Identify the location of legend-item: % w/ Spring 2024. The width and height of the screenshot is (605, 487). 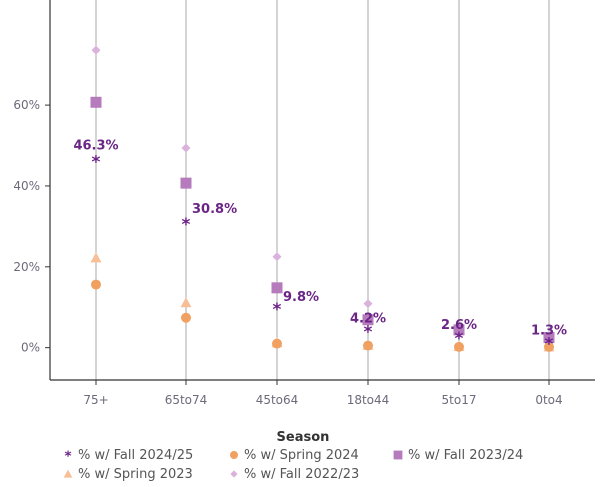
(301, 455).